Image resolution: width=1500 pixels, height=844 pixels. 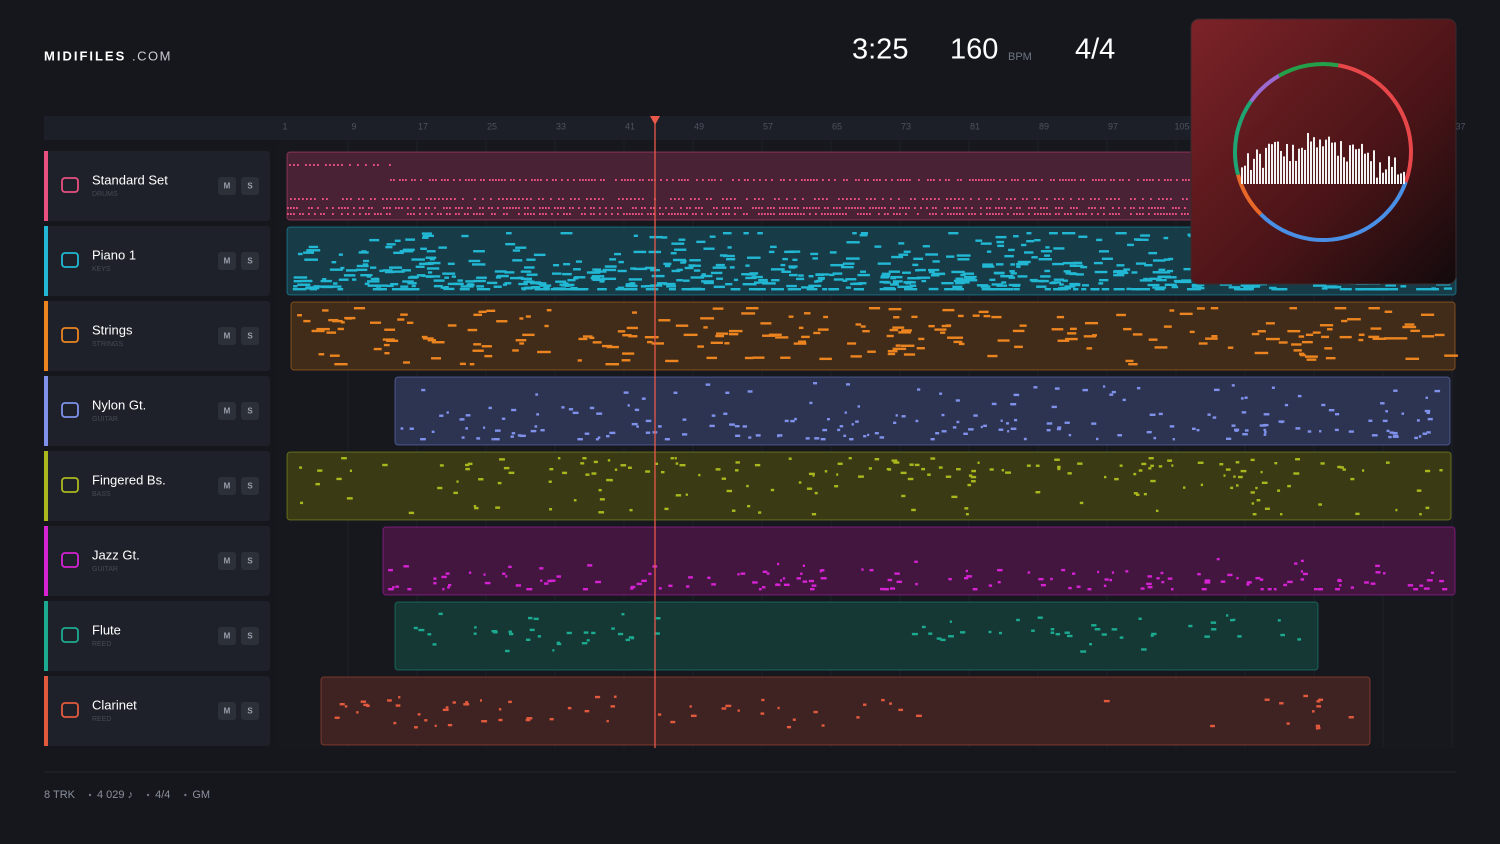 I want to click on playhead-handle, so click(x=655, y=120).